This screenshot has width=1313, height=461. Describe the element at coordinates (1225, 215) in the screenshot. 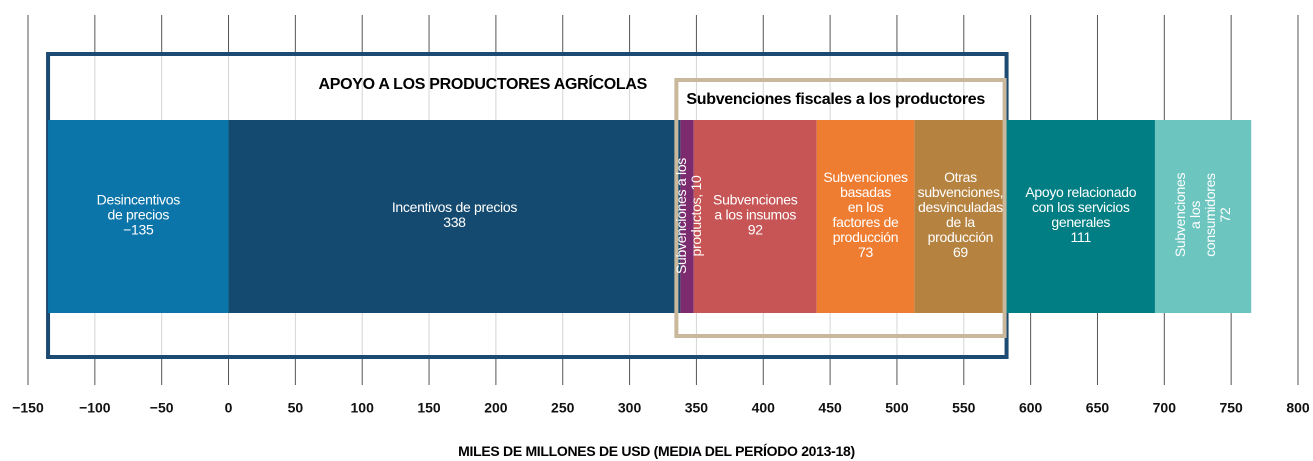

I see `value-label: 72` at that location.